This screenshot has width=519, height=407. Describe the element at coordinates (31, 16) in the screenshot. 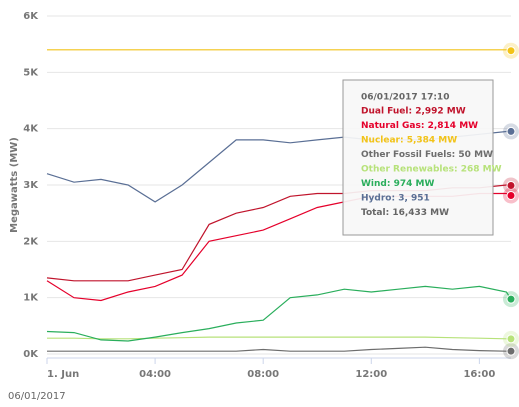

I see `y-tick-label: 6K` at that location.